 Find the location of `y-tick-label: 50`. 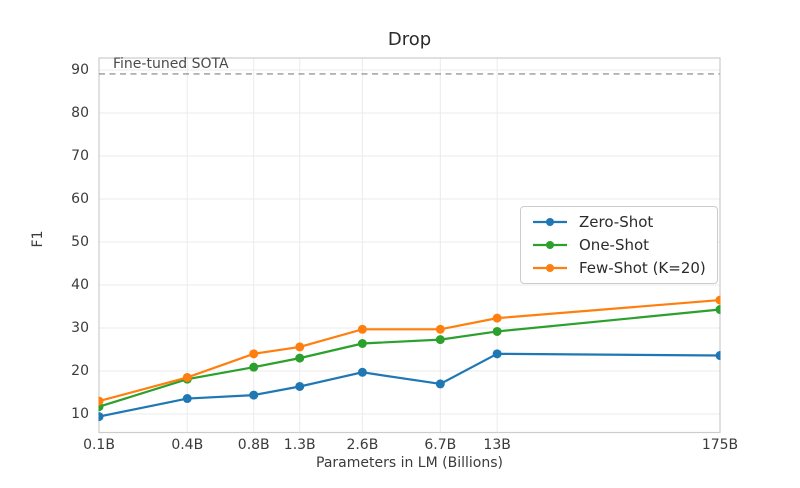

y-tick-label: 50 is located at coordinates (80, 242).